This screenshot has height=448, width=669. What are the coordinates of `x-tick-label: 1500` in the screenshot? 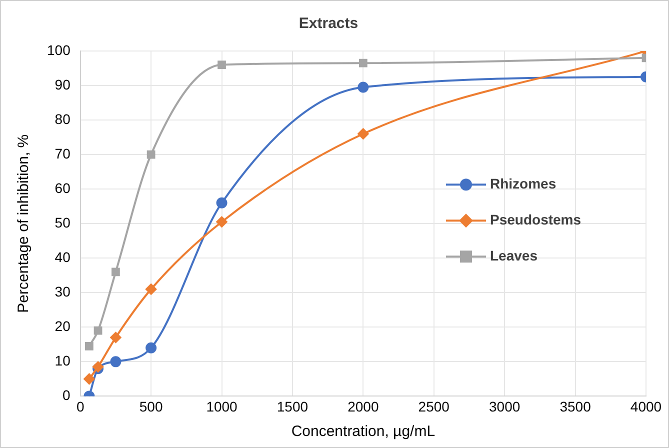 It's located at (292, 406).